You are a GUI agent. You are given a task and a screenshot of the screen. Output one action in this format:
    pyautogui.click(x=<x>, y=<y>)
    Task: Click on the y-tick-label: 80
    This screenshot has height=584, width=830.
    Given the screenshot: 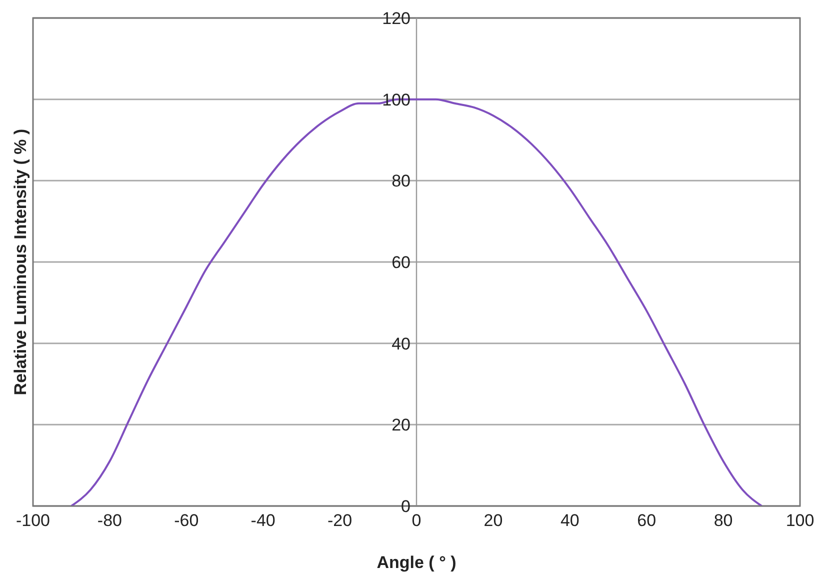 What is the action you would take?
    pyautogui.click(x=401, y=181)
    